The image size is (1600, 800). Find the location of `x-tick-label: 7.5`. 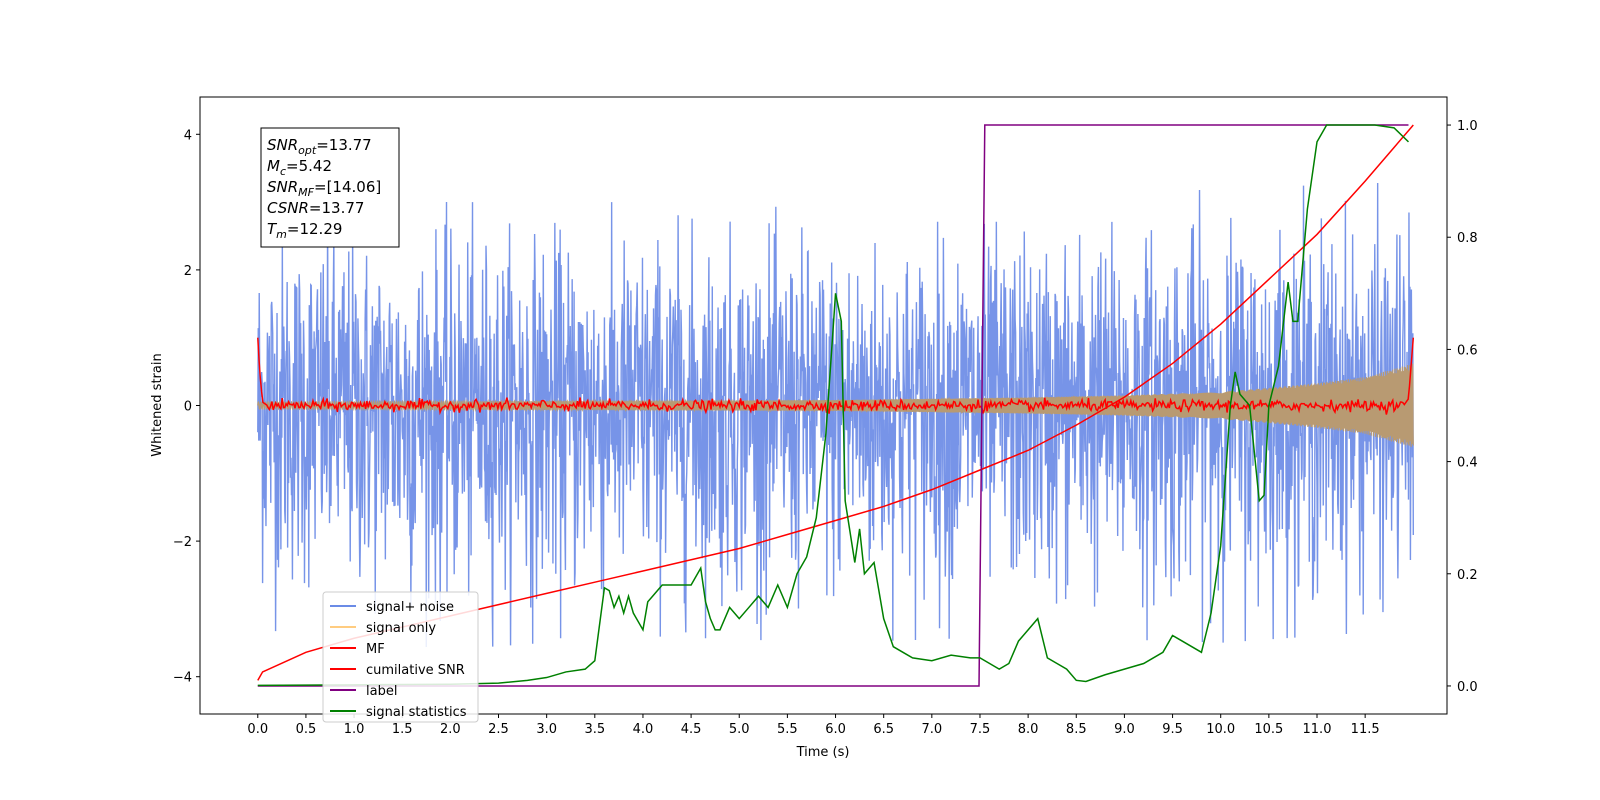

x-tick-label: 7.5 is located at coordinates (980, 729).